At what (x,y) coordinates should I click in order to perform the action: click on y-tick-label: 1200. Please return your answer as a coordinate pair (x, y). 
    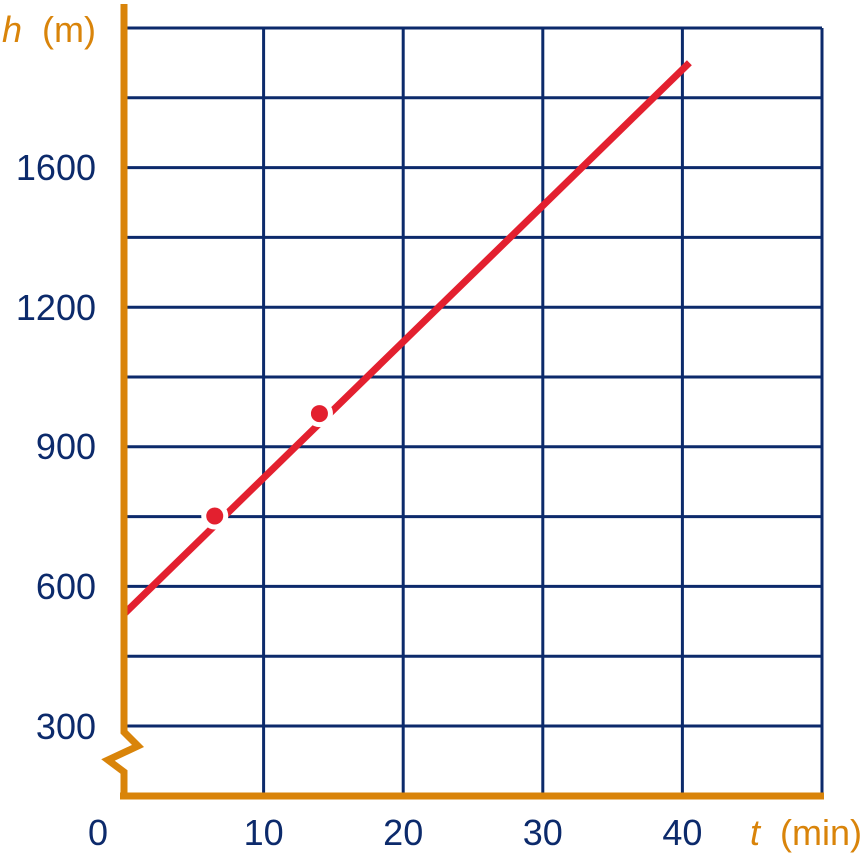
    Looking at the image, I should click on (56, 307).